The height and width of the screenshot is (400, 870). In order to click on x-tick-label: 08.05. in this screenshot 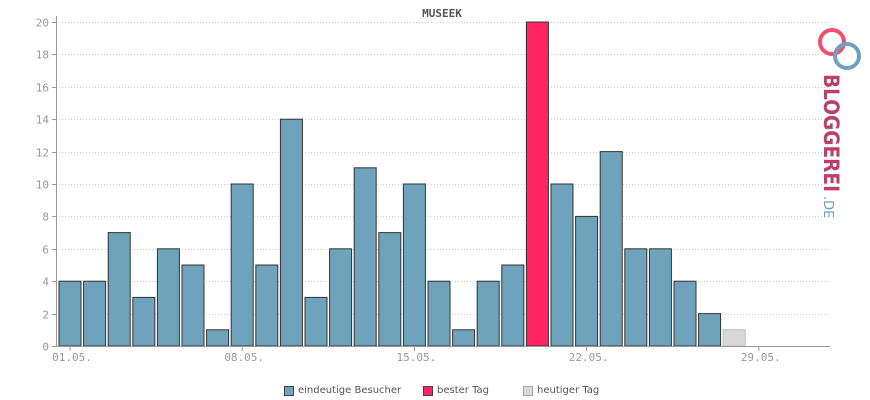, I will do `click(244, 357)`.